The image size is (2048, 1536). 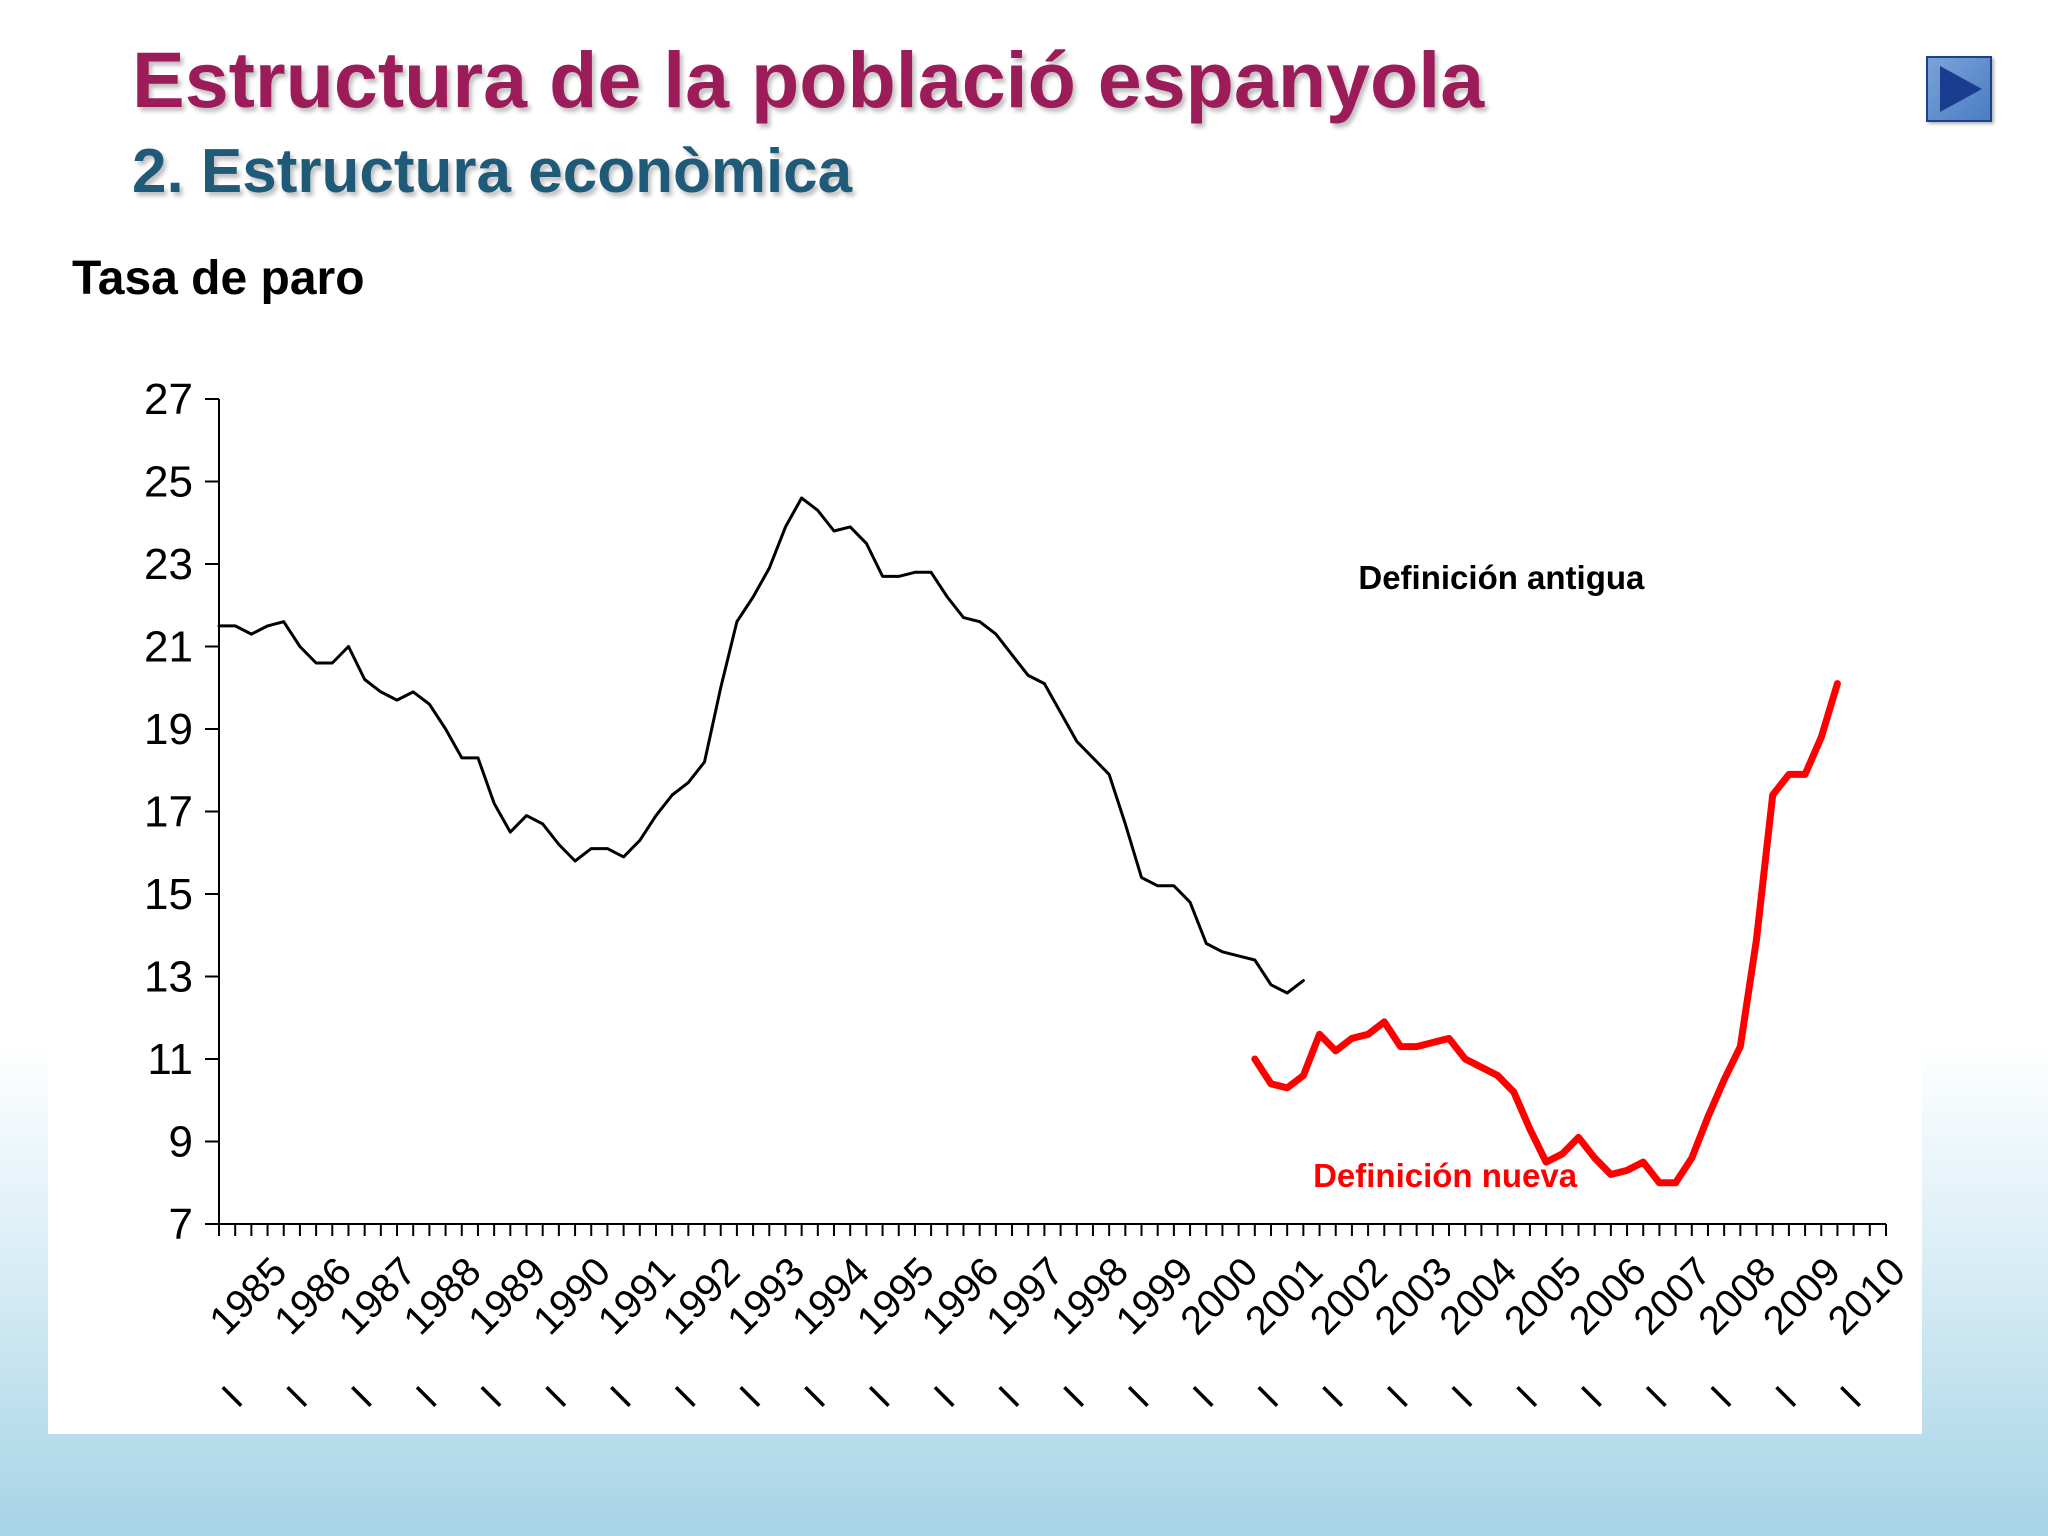 What do you see at coordinates (1501, 577) in the screenshot?
I see `series-label-old: Definición antigua` at bounding box center [1501, 577].